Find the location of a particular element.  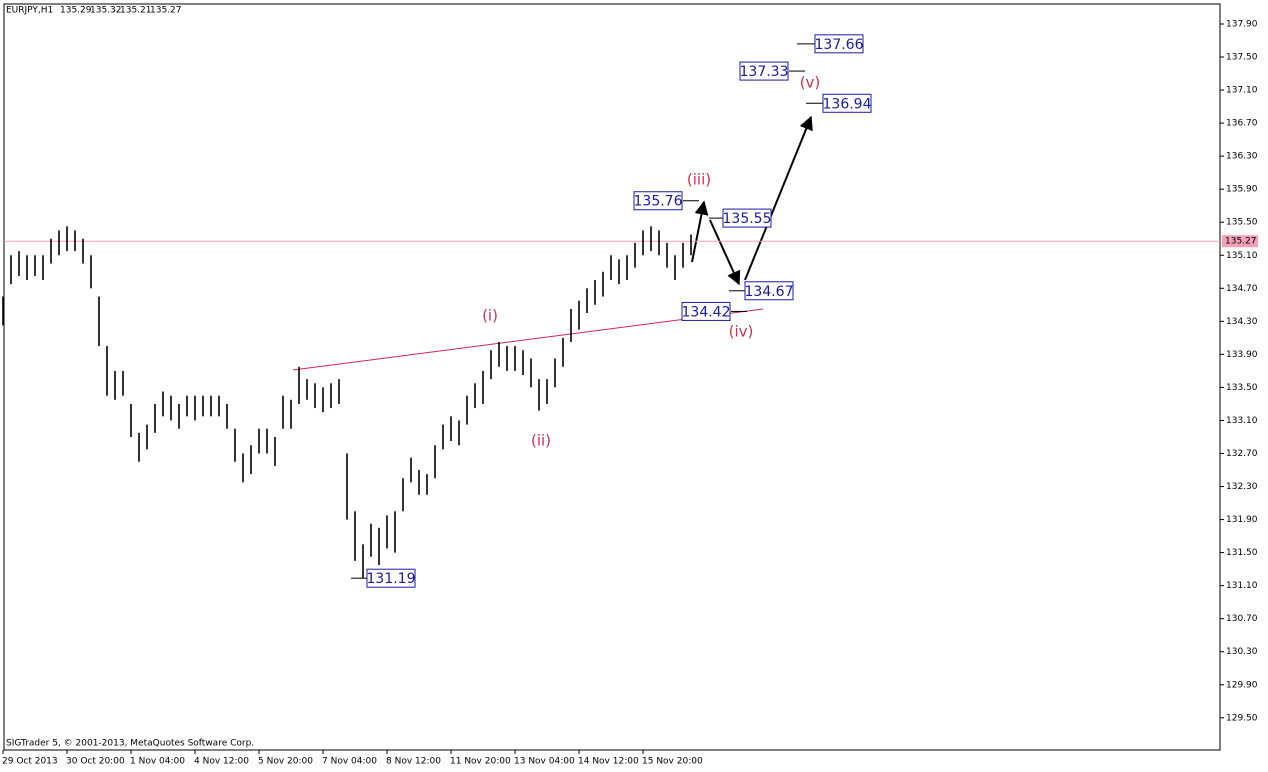

price-level-label: 134.42 is located at coordinates (706, 312).